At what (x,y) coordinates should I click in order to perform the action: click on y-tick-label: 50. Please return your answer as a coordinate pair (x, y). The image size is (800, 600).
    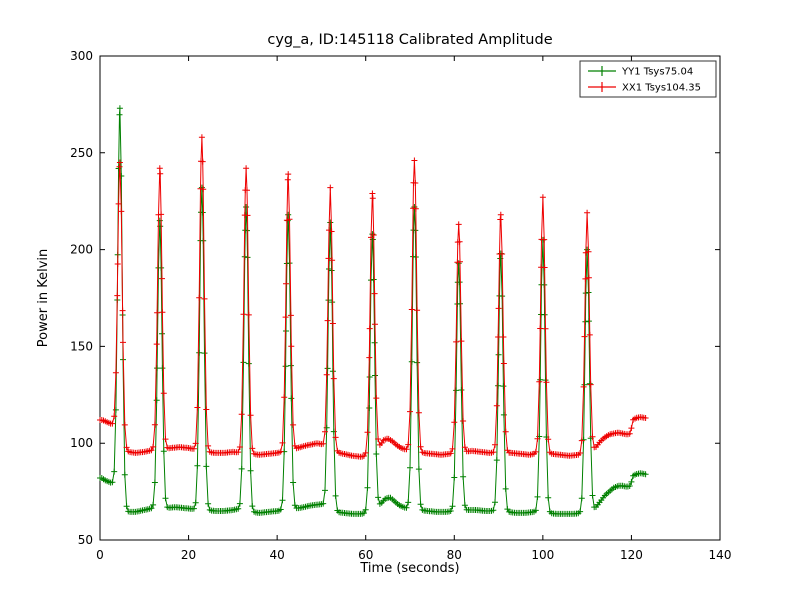
    Looking at the image, I should click on (85, 540).